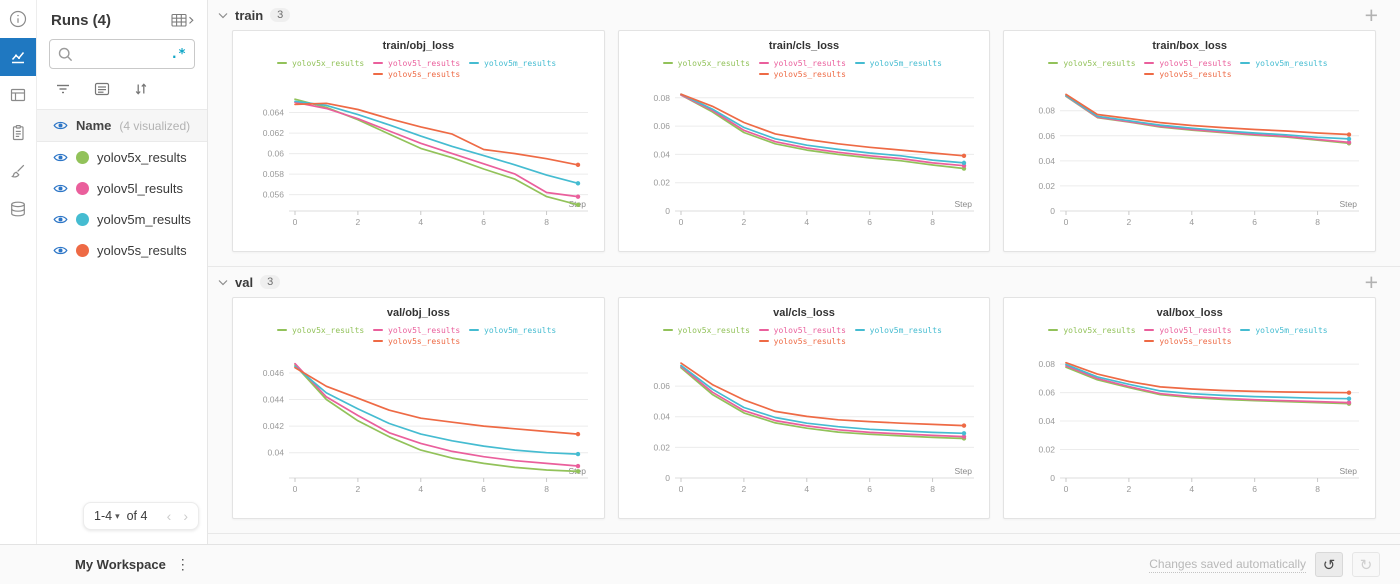  Describe the element at coordinates (120, 564) in the screenshot. I see `workspace-selector: My Workspace` at that location.